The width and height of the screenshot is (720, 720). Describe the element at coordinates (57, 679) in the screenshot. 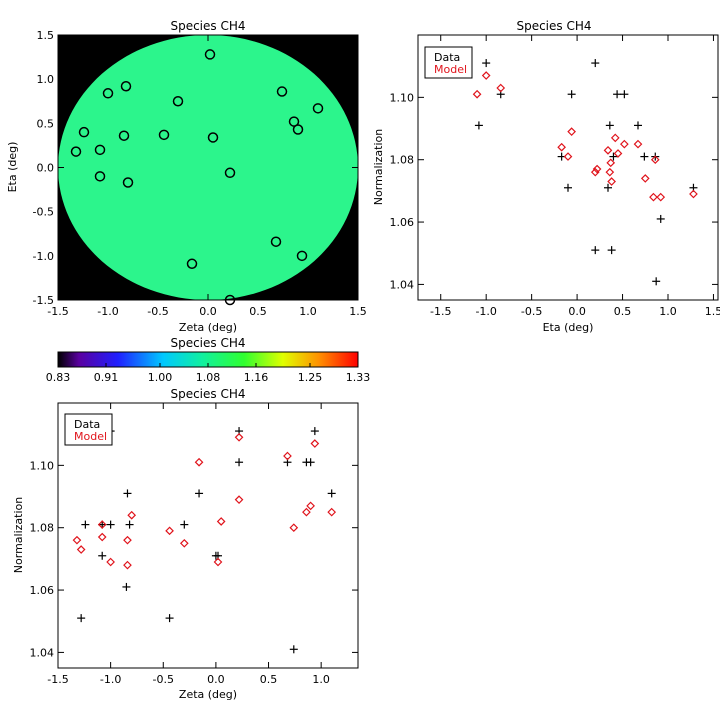

I see `zeta-x-tick-label: -1.5` at that location.